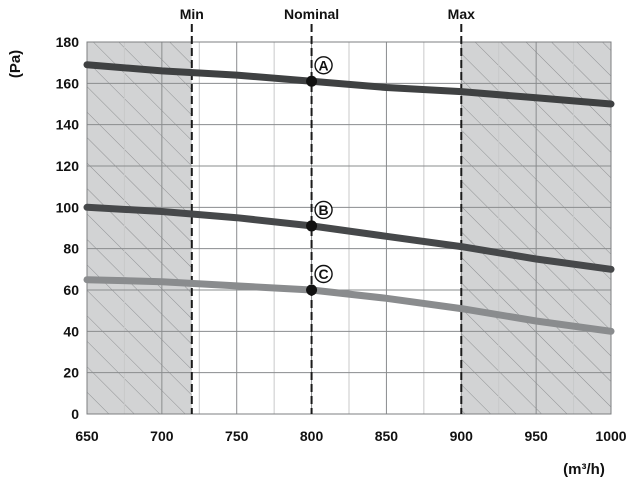  I want to click on operating-point-c, so click(312, 290).